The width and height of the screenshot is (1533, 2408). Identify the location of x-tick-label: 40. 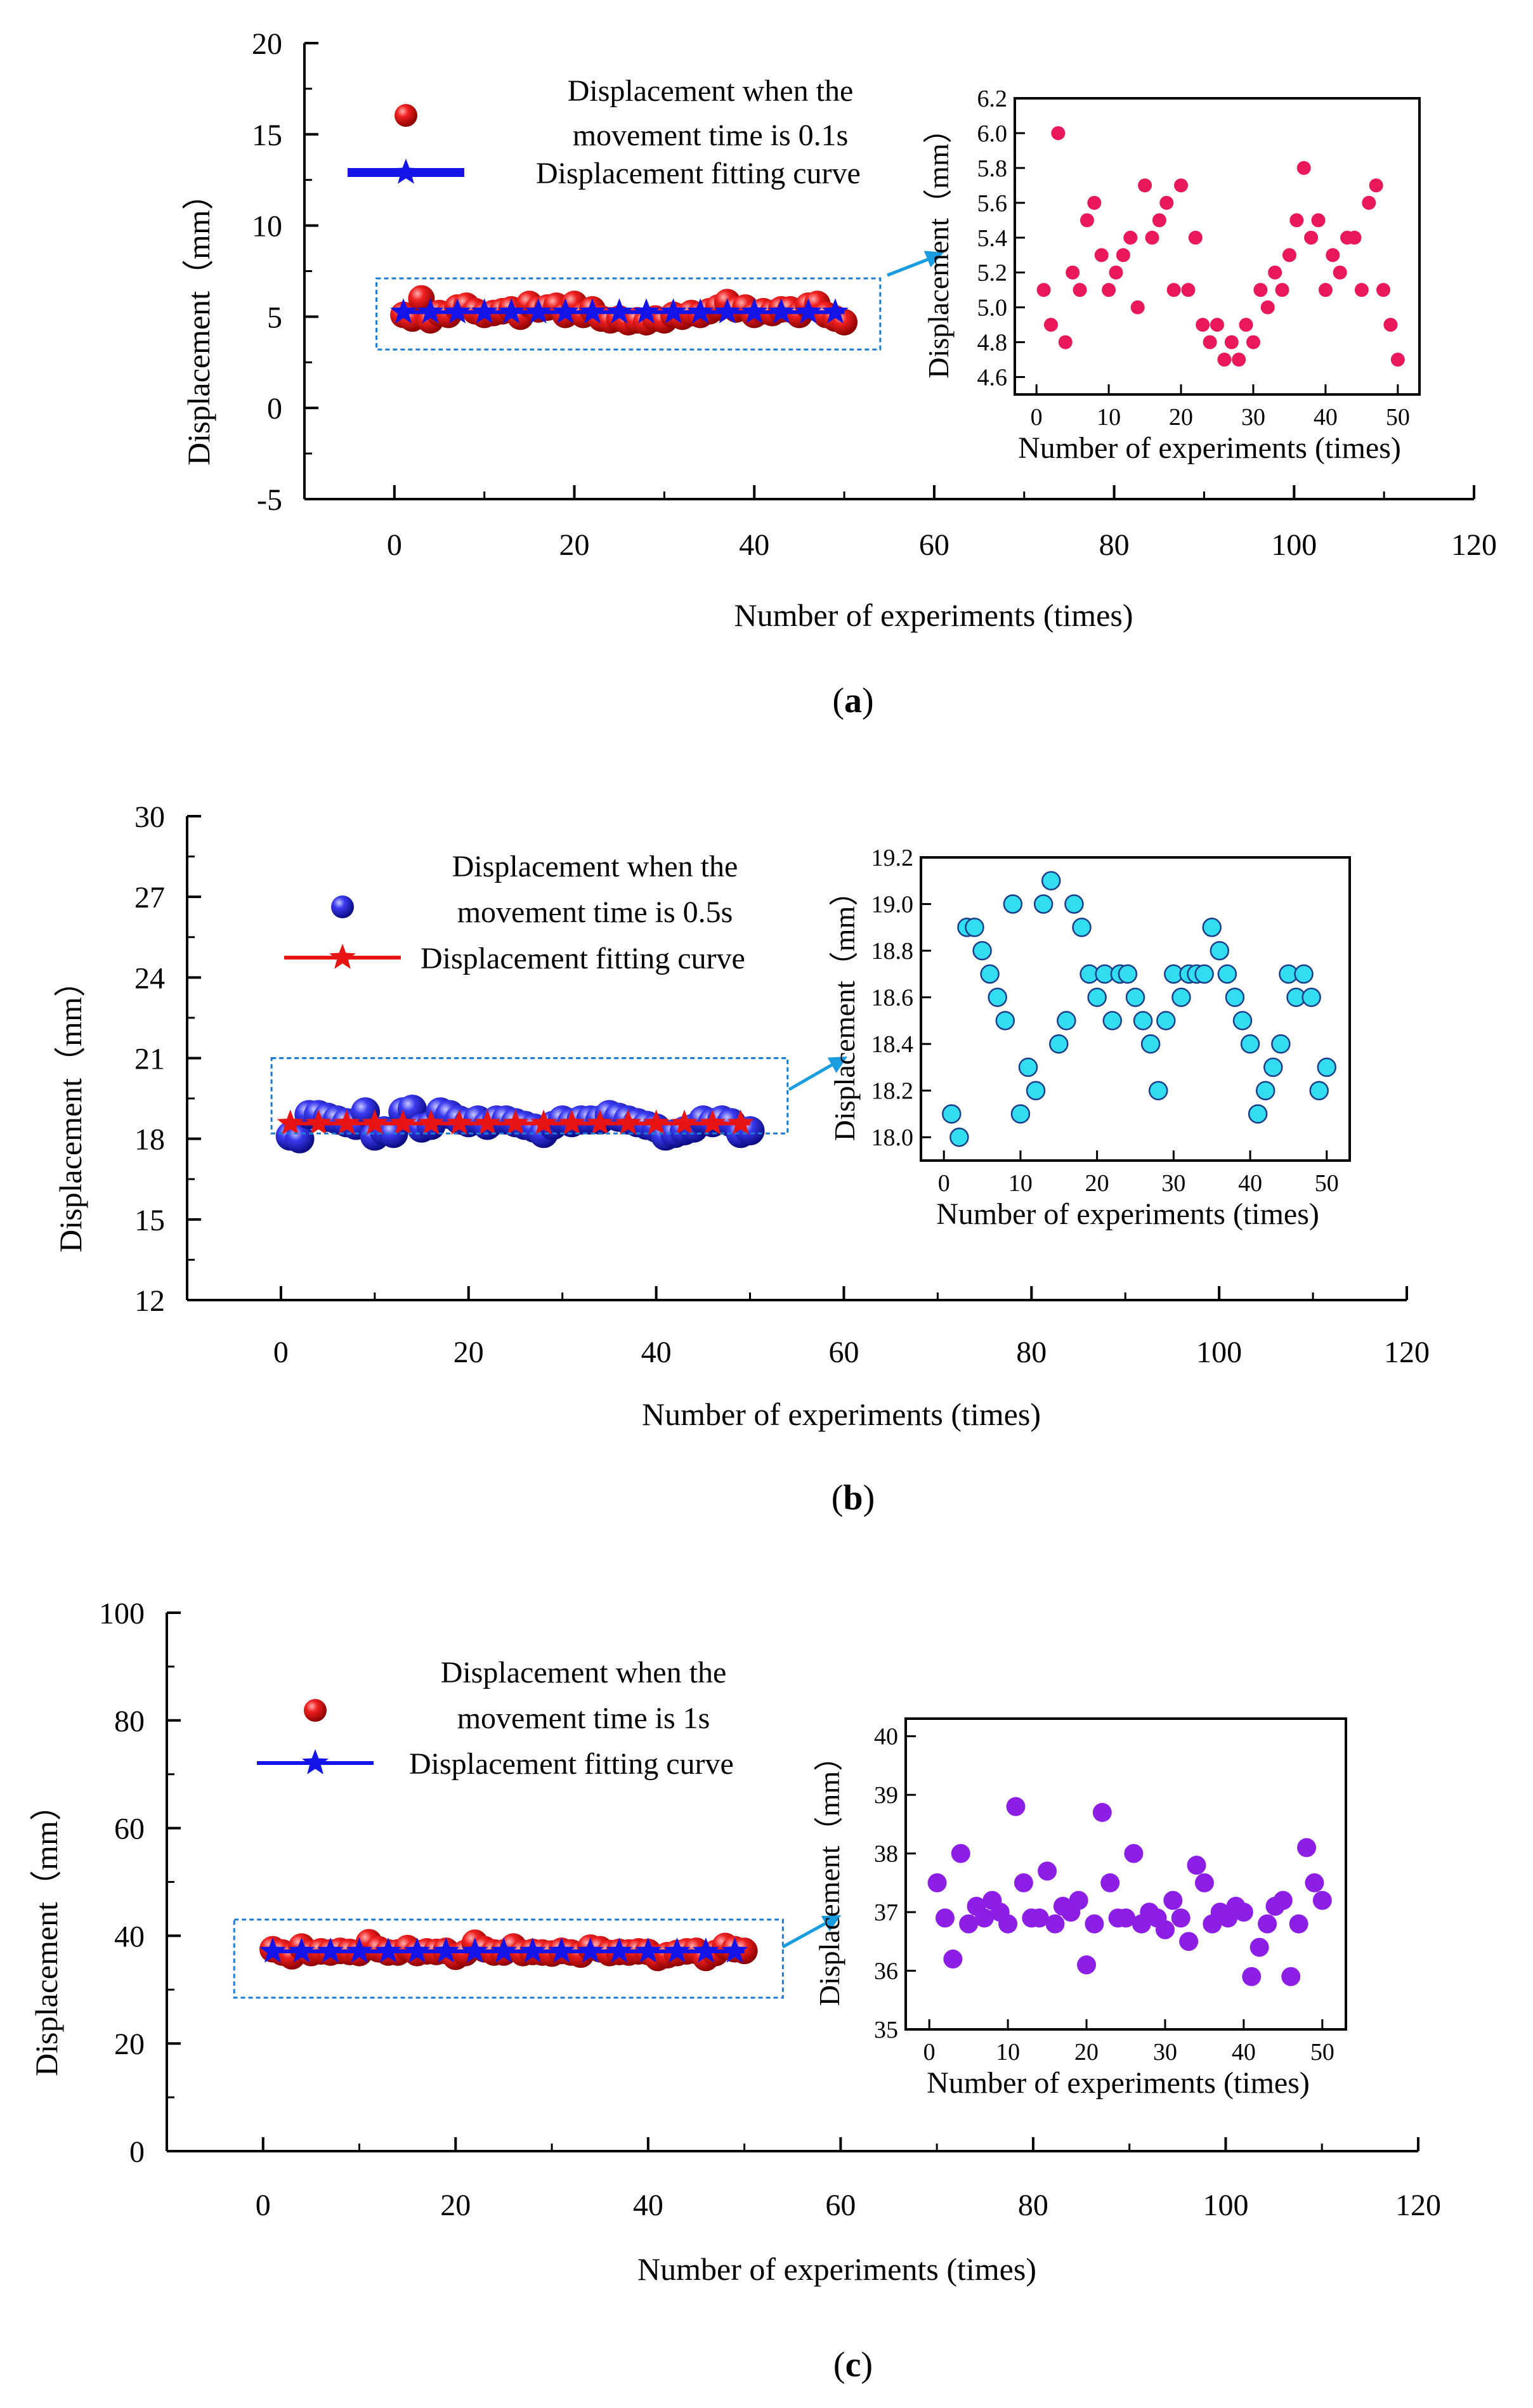
(648, 2206).